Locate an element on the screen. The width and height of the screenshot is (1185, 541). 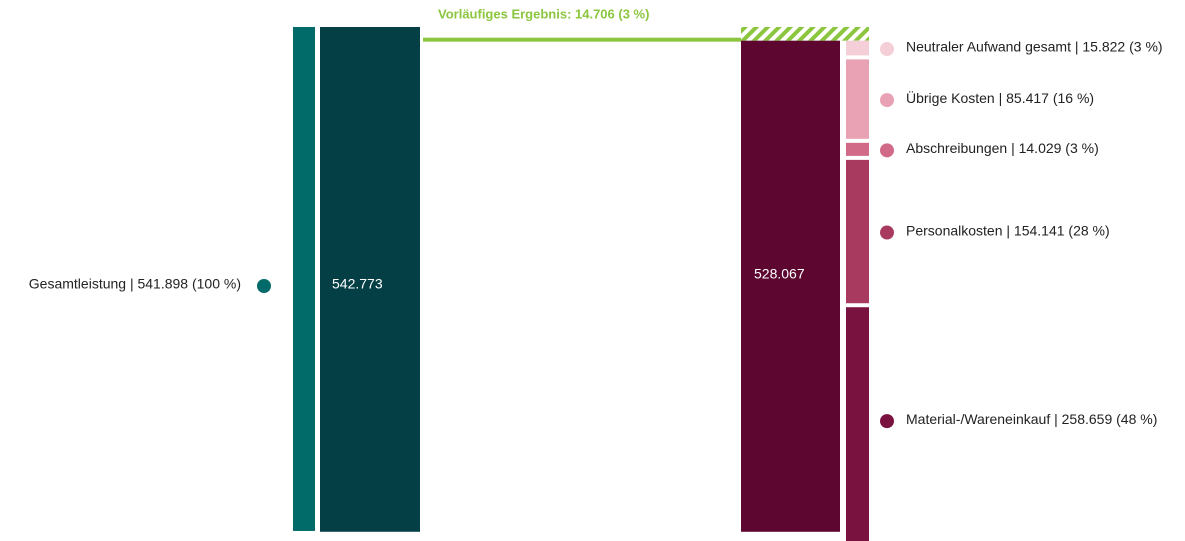
result-label: Vorläufiges Ergebnis: 14.706 (3 %) is located at coordinates (543, 13).